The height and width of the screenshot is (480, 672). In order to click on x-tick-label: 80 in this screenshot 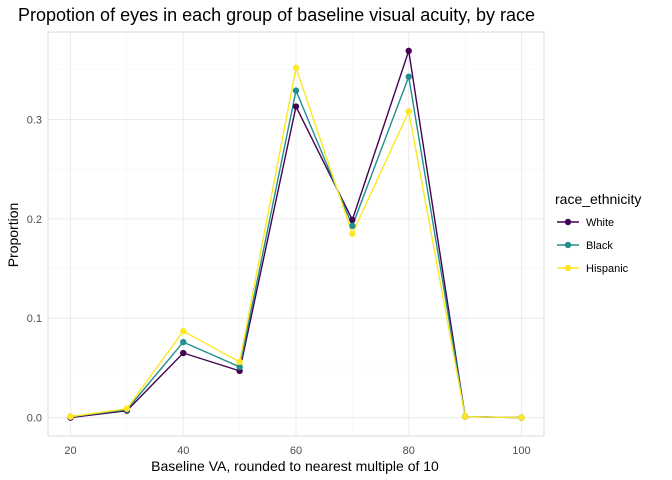, I will do `click(409, 451)`.